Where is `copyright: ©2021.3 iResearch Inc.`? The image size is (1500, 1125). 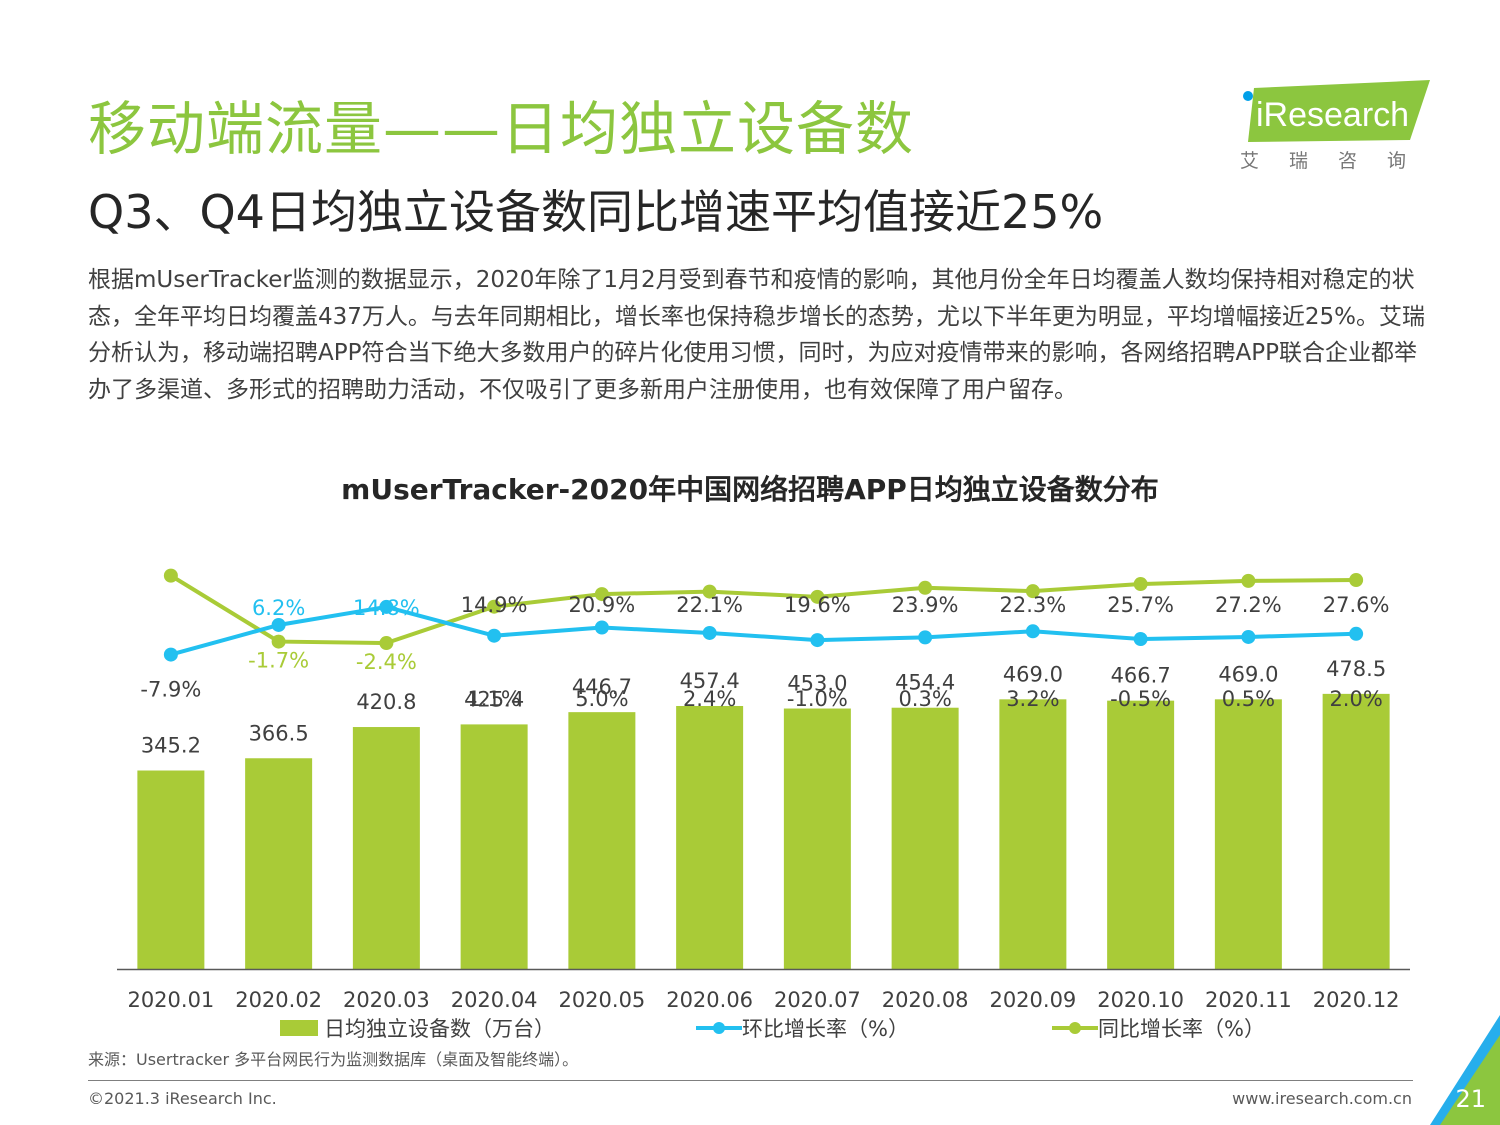
copyright: ©2021.3 iResearch Inc. is located at coordinates (182, 1098).